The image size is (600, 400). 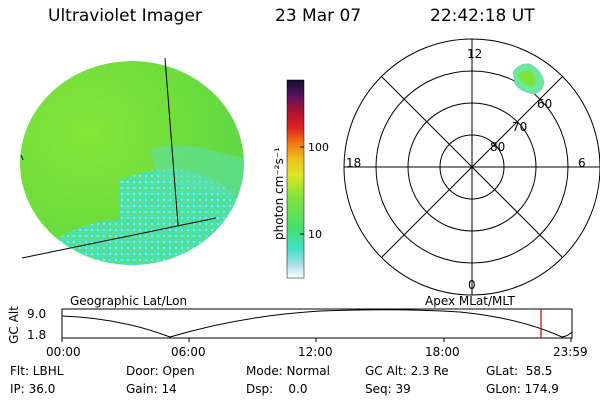 I want to click on xtick-1800: 18:00, so click(x=442, y=352).